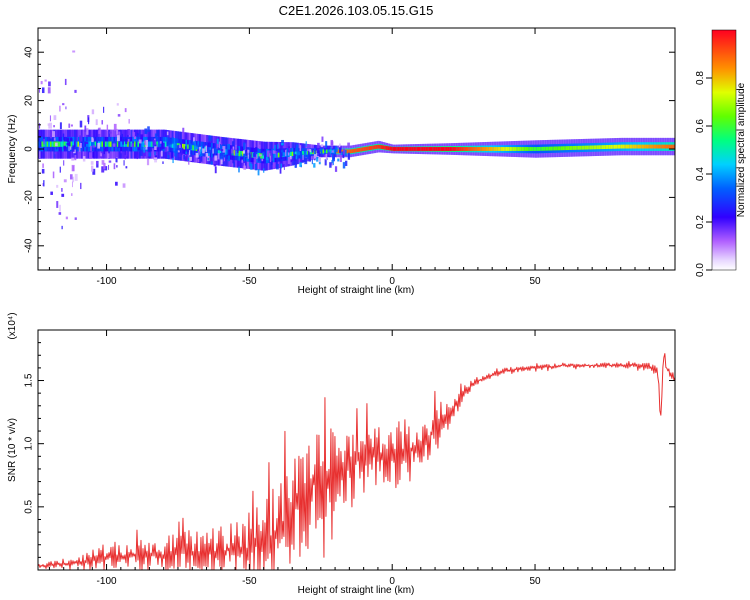 This screenshot has width=750, height=600. I want to click on colorbar-tick-label: 0.8, so click(700, 78).